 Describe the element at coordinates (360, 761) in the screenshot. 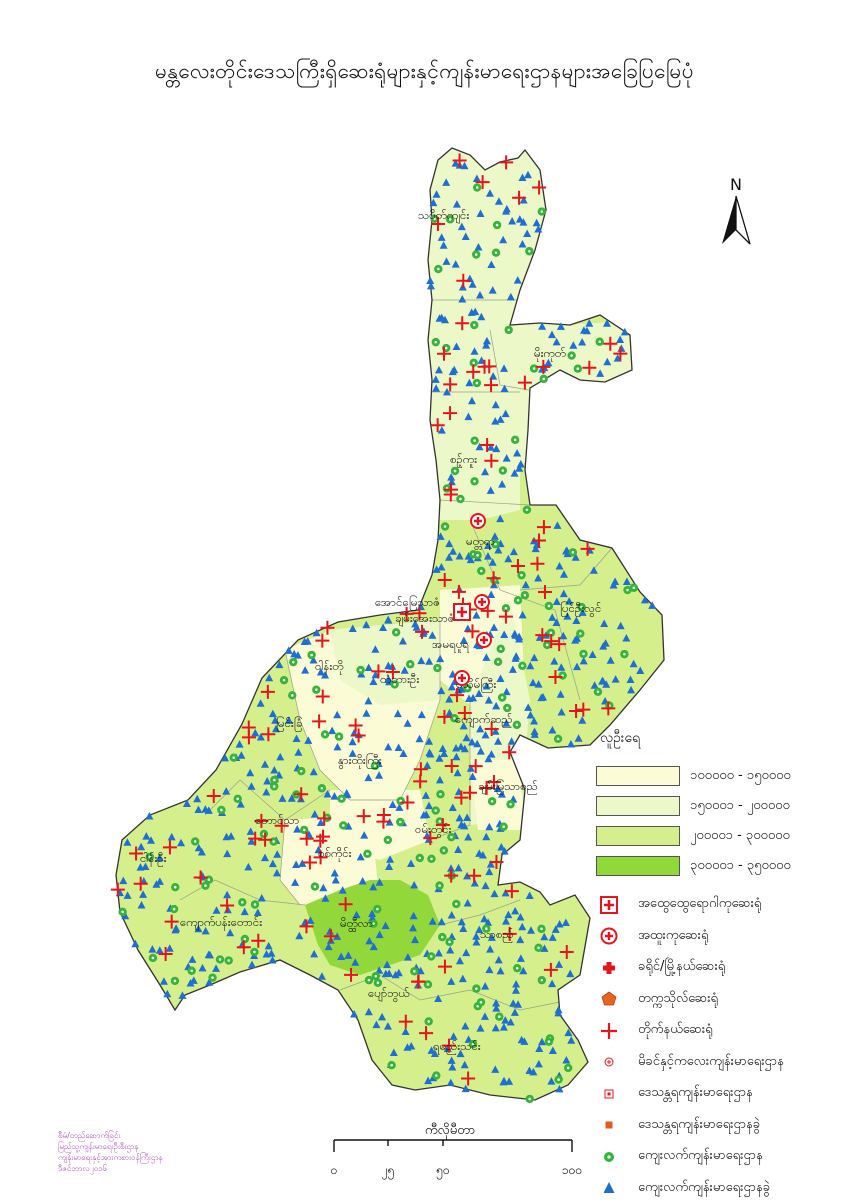

I see `label-natogyi: နွားထိုးကြီး` at that location.